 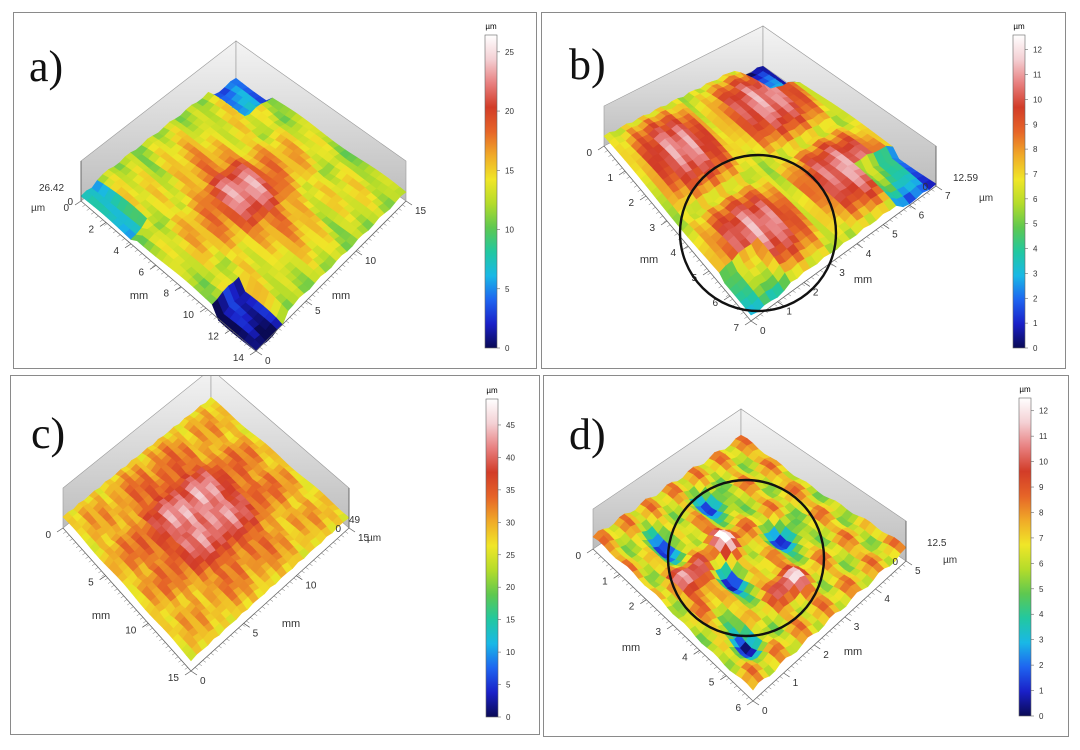 I want to click on x-tick-label: 3, so click(x=652, y=228).